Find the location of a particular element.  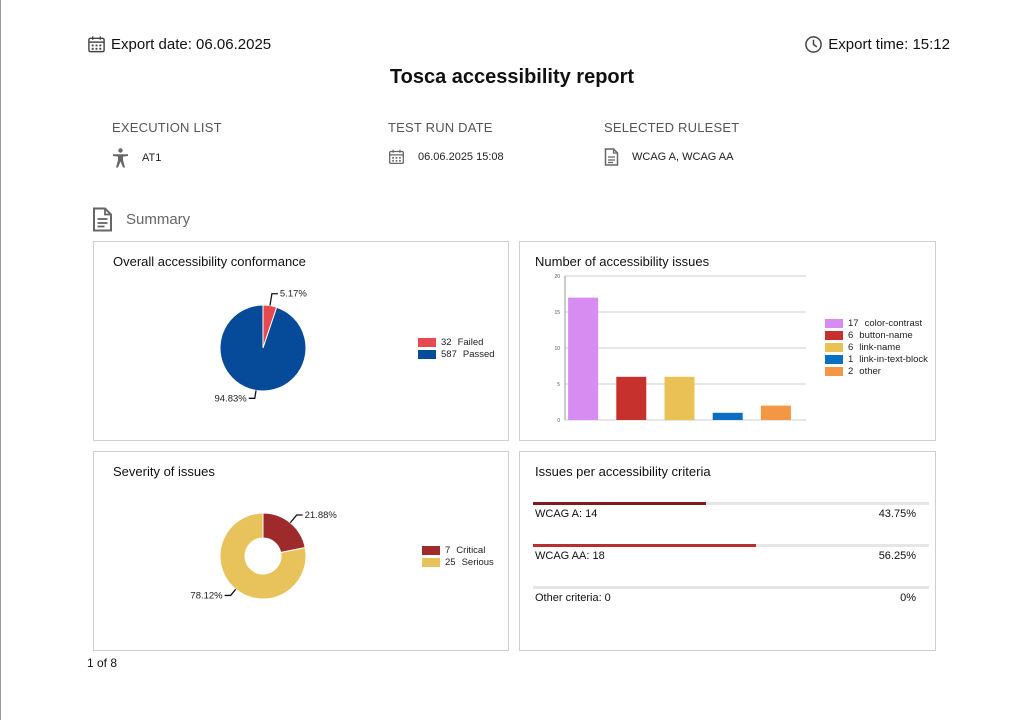

pie-percent-label: 21.88% is located at coordinates (321, 515).